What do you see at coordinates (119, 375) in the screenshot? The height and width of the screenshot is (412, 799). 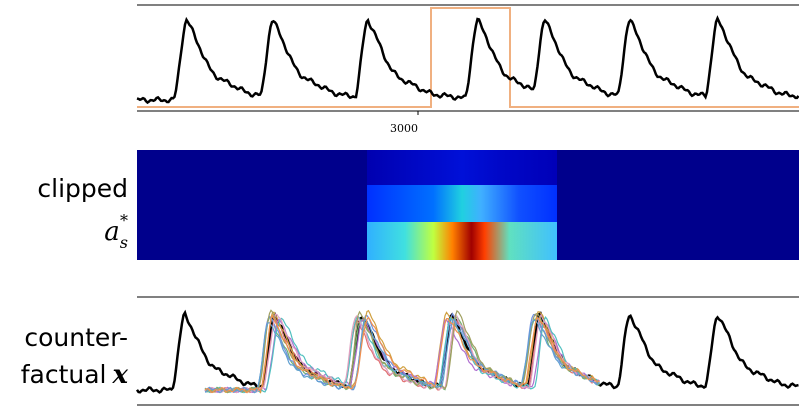 I see `symbol: x` at bounding box center [119, 375].